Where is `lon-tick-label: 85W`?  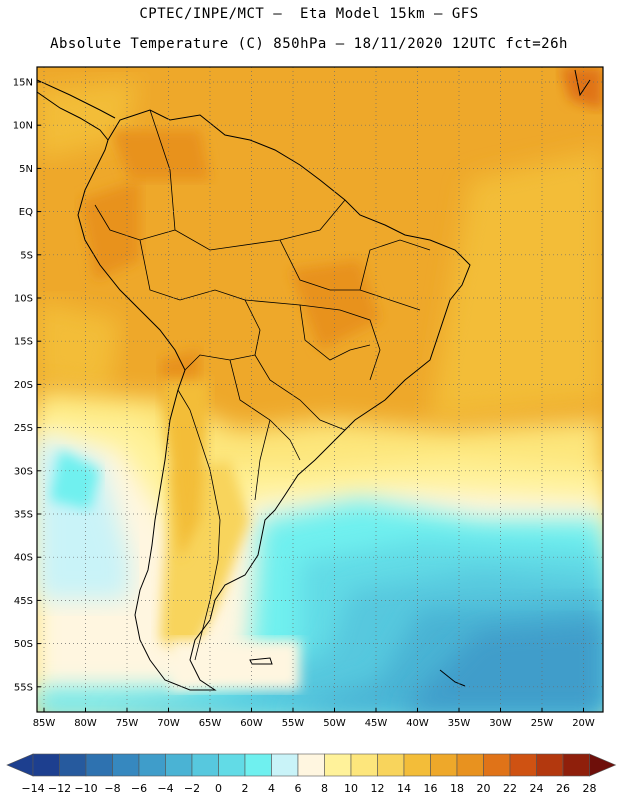 lon-tick-label: 85W is located at coordinates (44, 723).